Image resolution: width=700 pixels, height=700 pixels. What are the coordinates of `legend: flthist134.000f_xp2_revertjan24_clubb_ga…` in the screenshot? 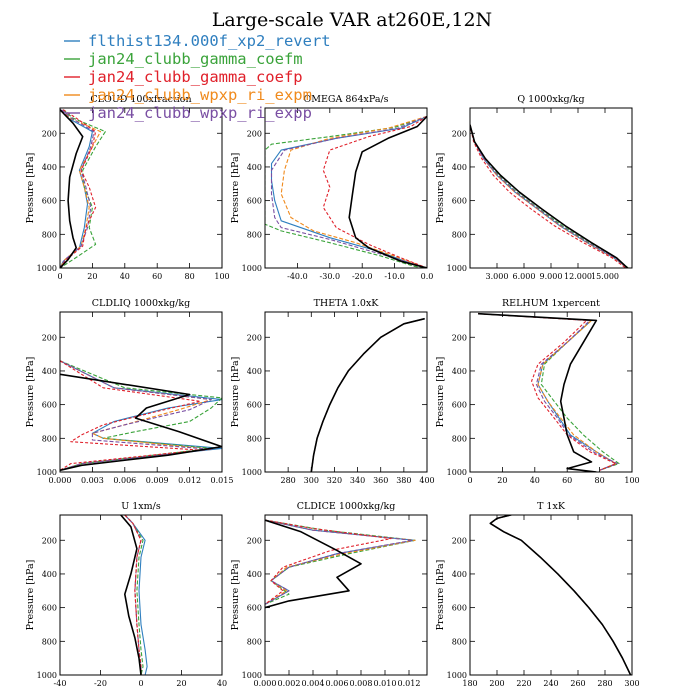 It's located at (197, 77).